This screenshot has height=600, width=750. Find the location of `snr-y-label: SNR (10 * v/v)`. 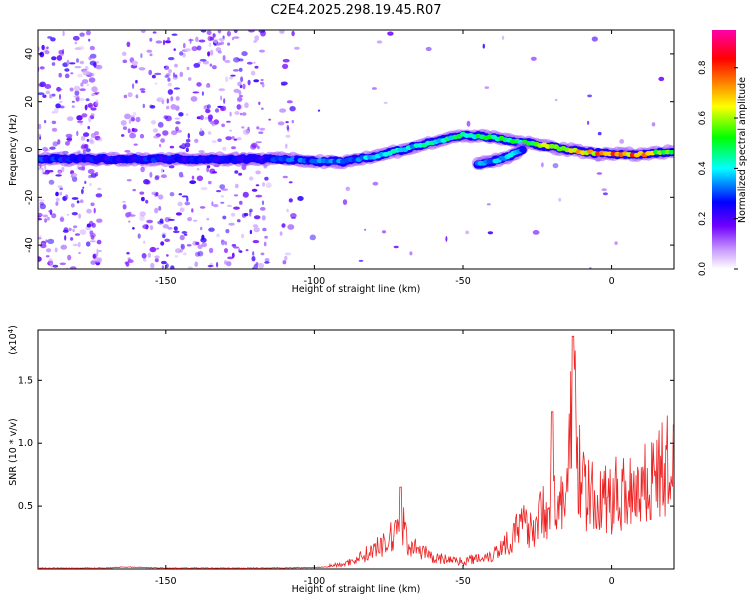

snr-y-label: SNR (10 * v/v) is located at coordinates (13, 452).